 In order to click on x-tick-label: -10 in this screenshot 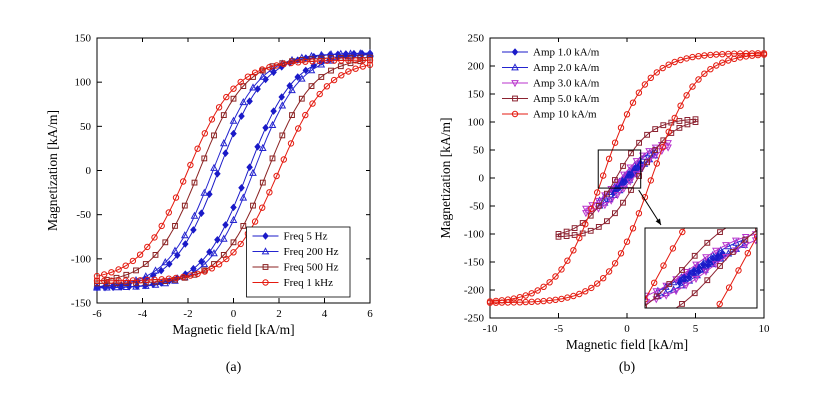, I will do `click(490, 329)`.